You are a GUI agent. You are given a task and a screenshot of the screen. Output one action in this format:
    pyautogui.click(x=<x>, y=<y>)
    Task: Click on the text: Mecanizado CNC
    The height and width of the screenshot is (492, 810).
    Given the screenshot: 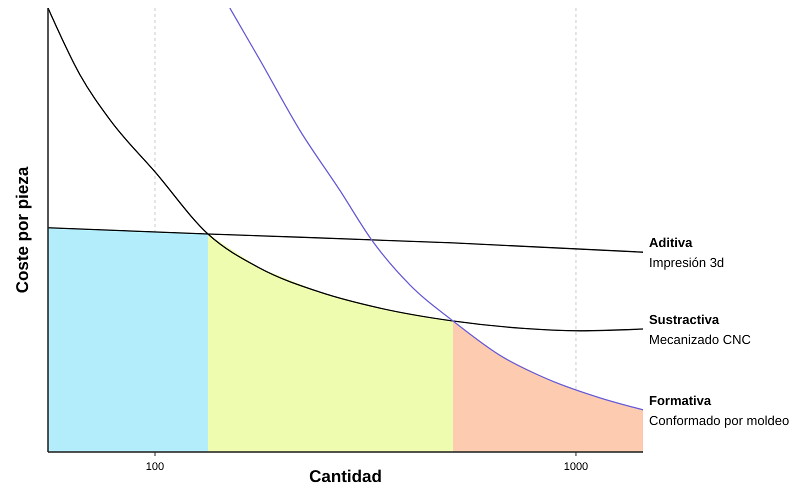 What is the action you would take?
    pyautogui.click(x=700, y=340)
    